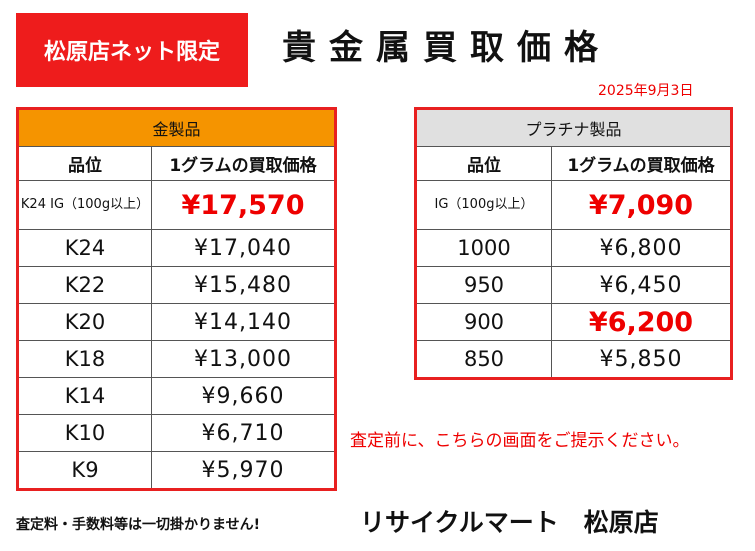  I want to click on present-screen-notice: 査定前に、こちらの画面をご提示ください。, so click(520, 441).